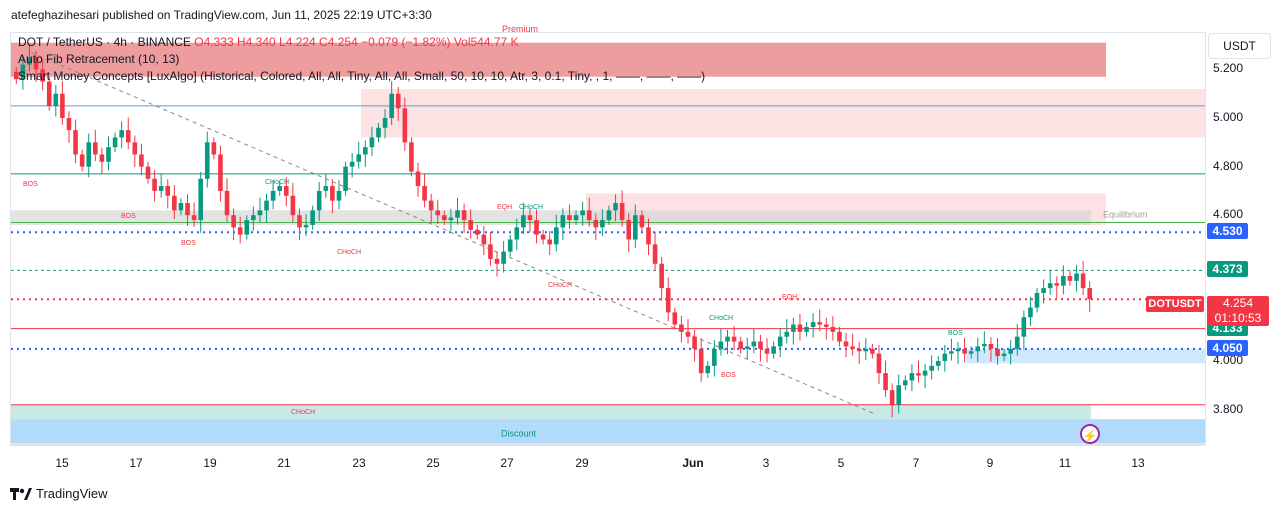 Image resolution: width=1281 pixels, height=510 pixels. I want to click on time-label: 11, so click(1065, 463).